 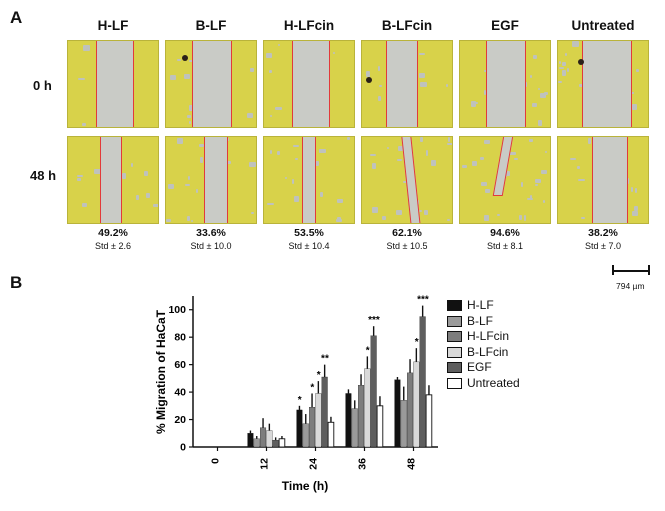 I want to click on y-tick-label: 80, so click(x=180, y=338).